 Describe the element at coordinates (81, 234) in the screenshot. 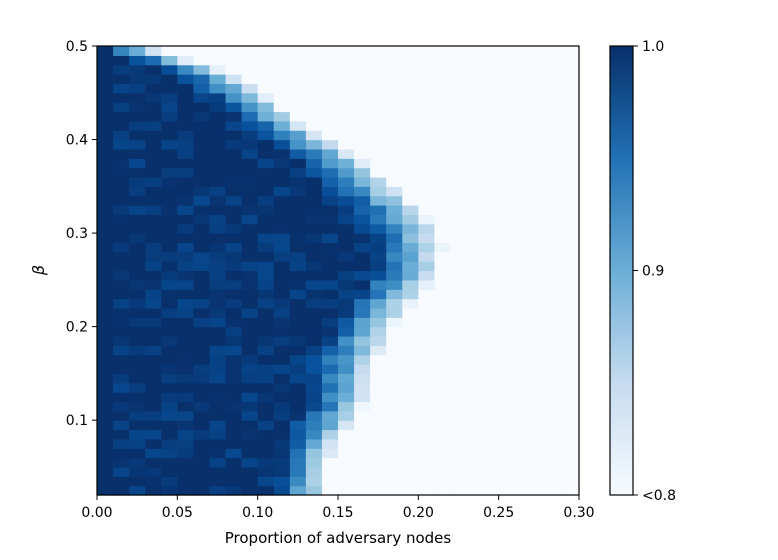

I see `y-axis-ticks: 0.1 0.2 0.3 0.4 0.5` at that location.